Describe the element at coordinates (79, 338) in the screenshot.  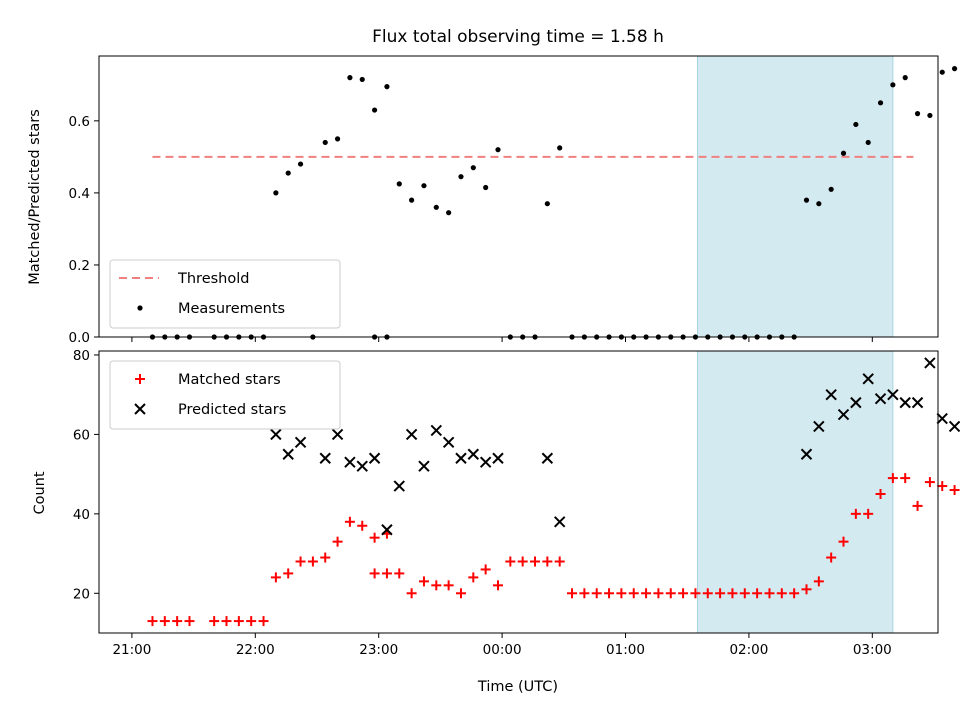
I see `top-panel-y-tick-label: 0.0` at that location.